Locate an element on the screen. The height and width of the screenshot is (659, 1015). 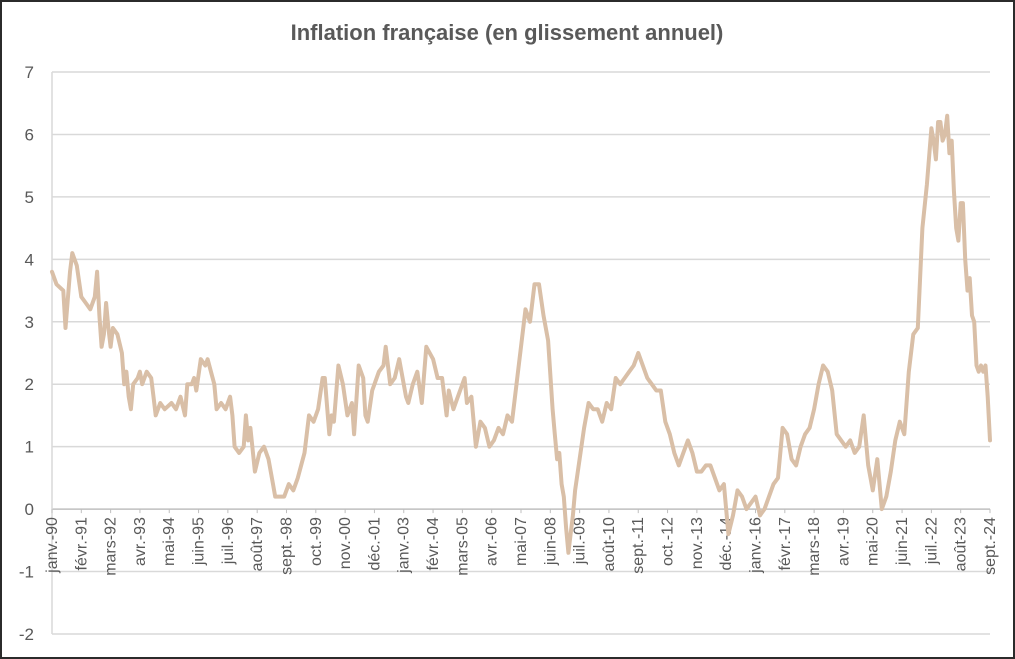
x-tick-label: mars-18 is located at coordinates (814, 546).